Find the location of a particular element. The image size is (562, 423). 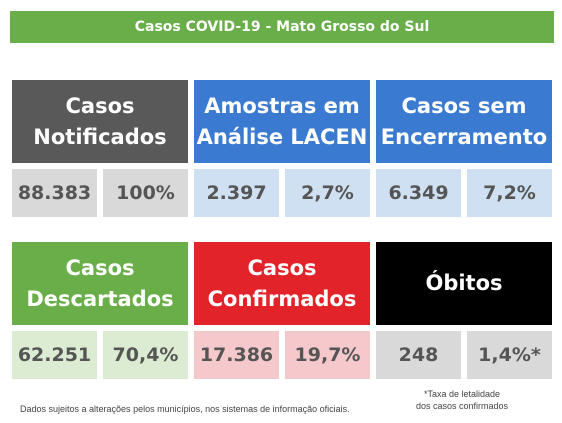

dashboard-title: Casos COVID-19 - Mato Grosso do Sul is located at coordinates (282, 27).